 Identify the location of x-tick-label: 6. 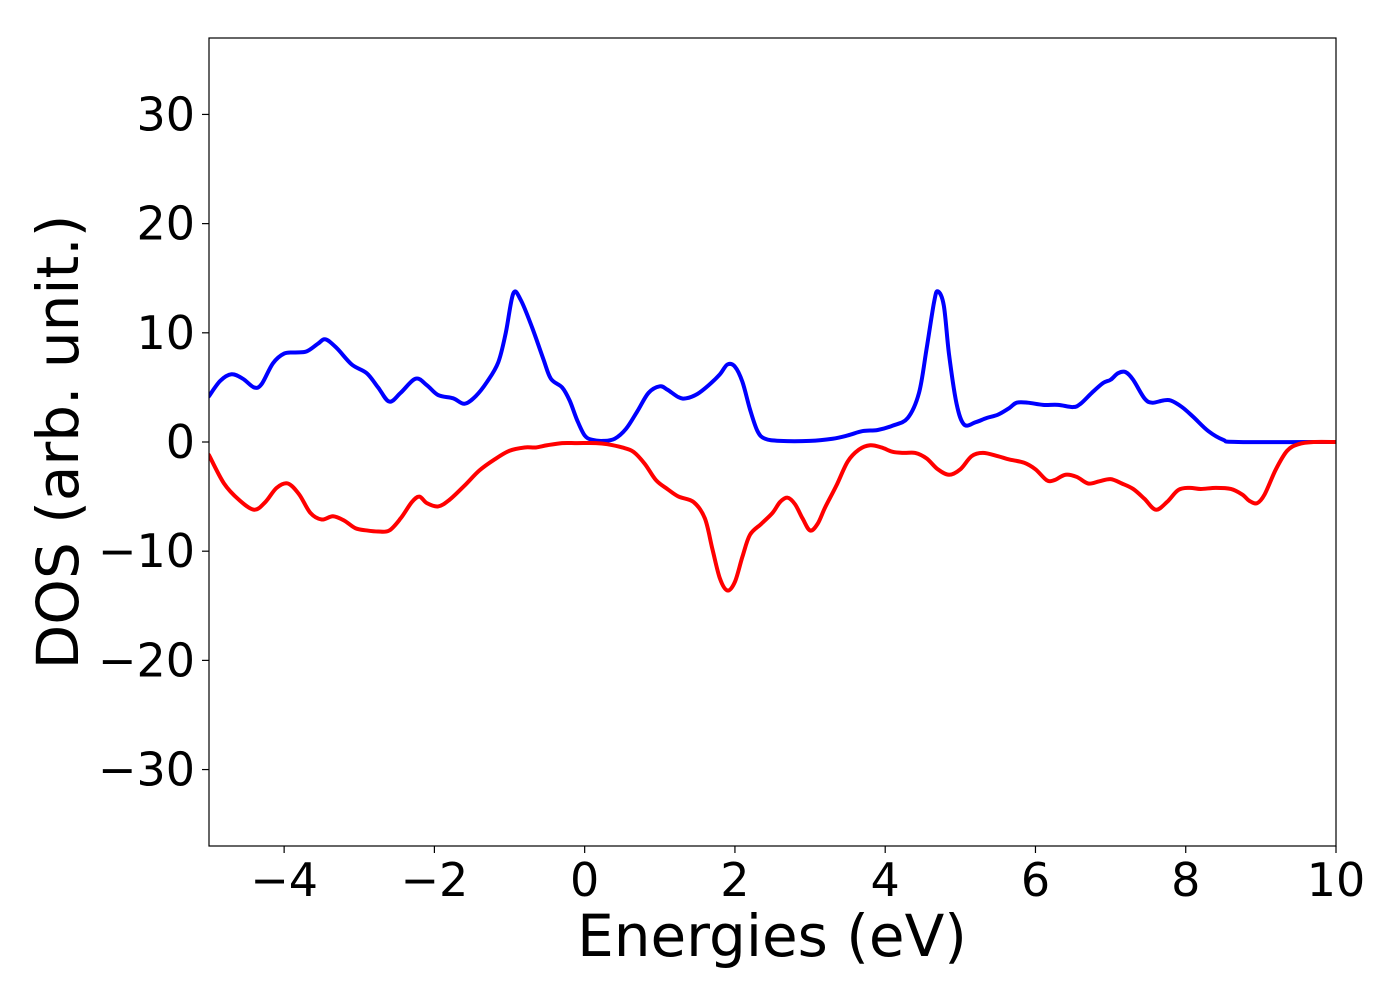
(1035, 880).